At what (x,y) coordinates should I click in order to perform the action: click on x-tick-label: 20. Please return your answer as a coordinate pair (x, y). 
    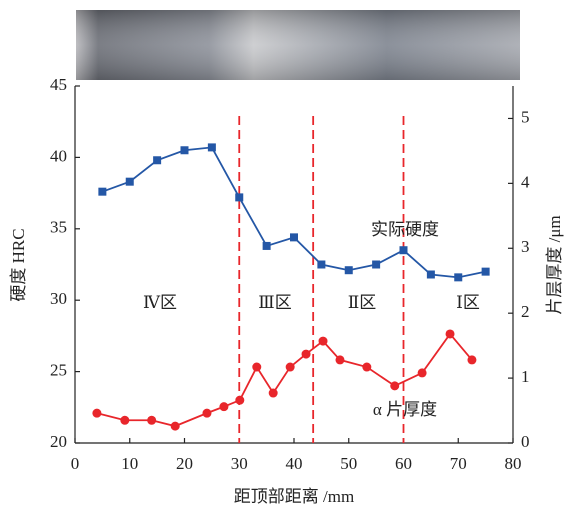
    Looking at the image, I should click on (184, 463).